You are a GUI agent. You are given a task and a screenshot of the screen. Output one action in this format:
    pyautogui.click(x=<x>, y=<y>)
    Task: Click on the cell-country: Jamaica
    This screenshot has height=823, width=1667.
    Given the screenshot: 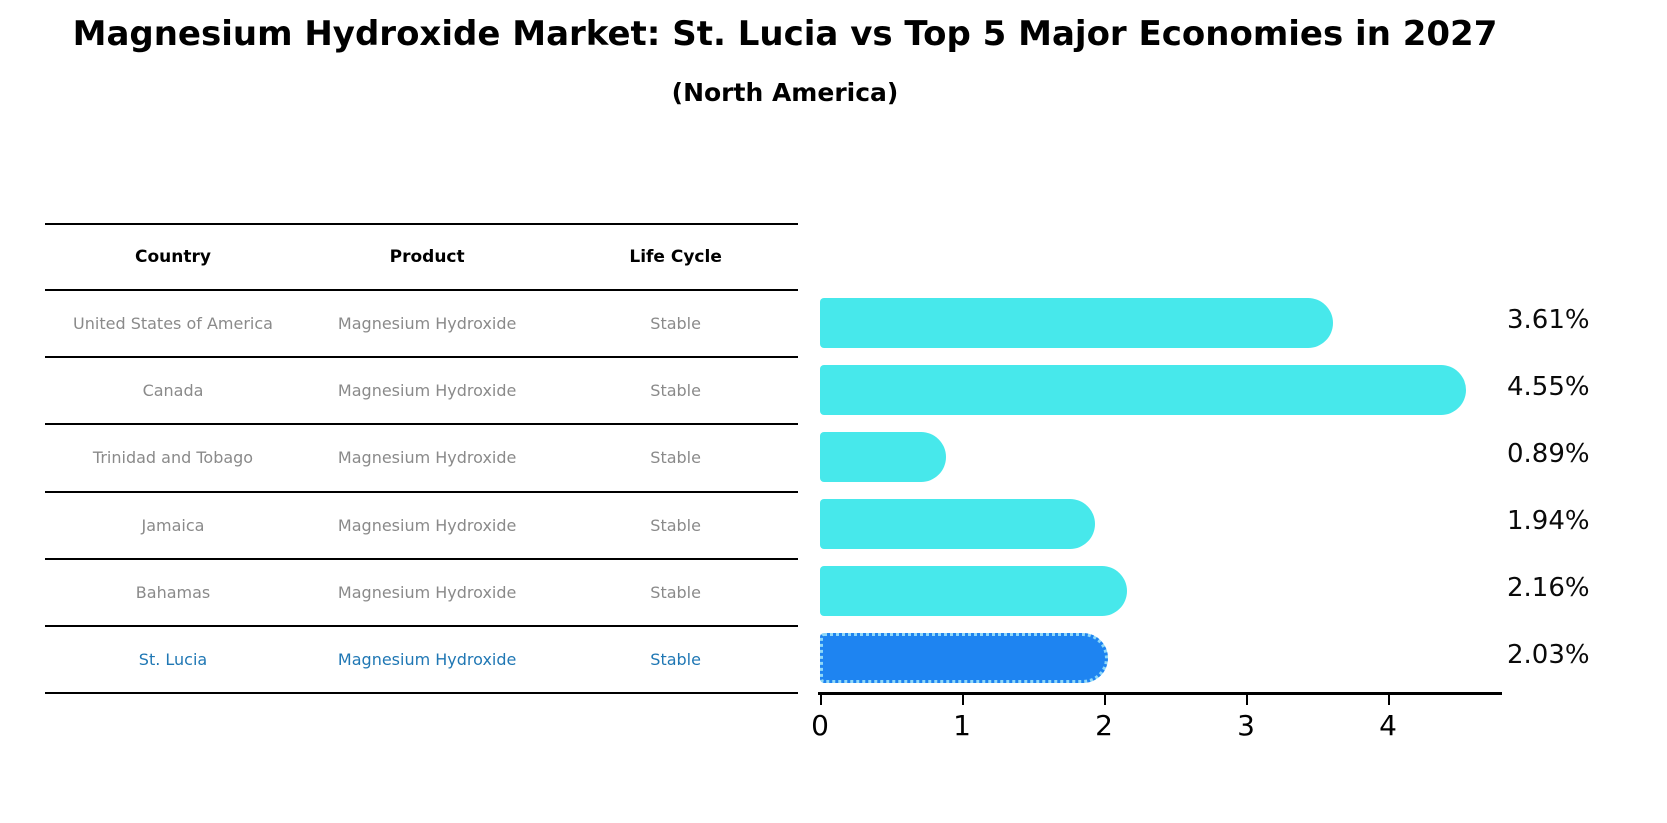 What is the action you would take?
    pyautogui.click(x=173, y=525)
    